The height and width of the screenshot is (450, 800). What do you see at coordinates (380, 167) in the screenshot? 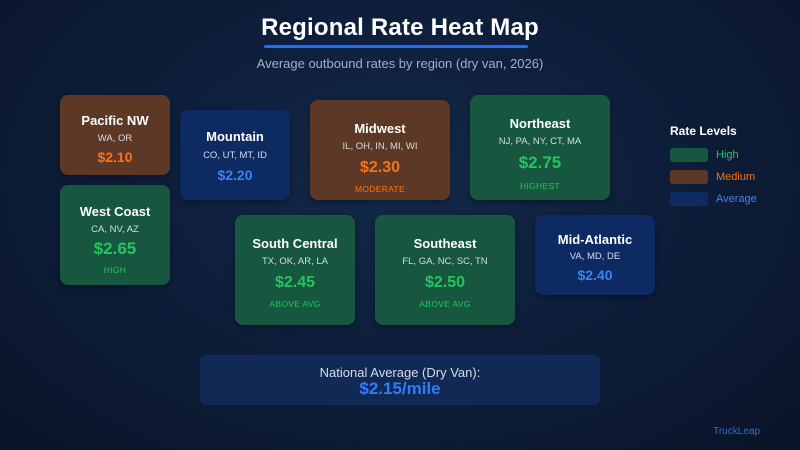
I see `region-rate: $2.30` at bounding box center [380, 167].